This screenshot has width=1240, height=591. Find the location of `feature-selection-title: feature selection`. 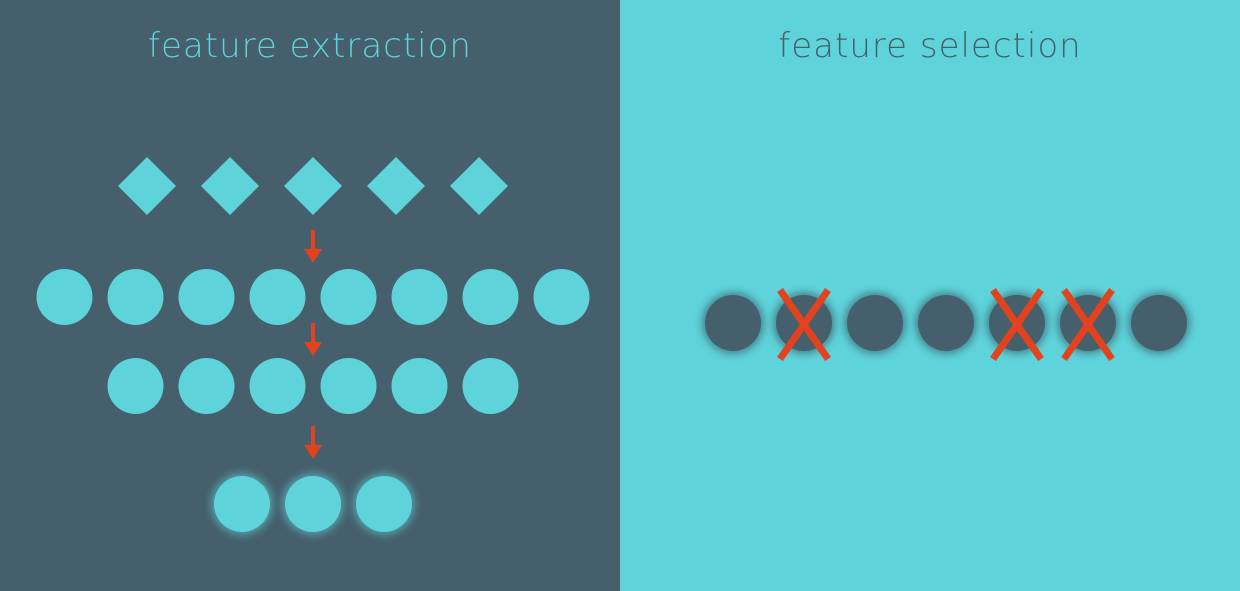

feature-selection-title: feature selection is located at coordinates (930, 46).